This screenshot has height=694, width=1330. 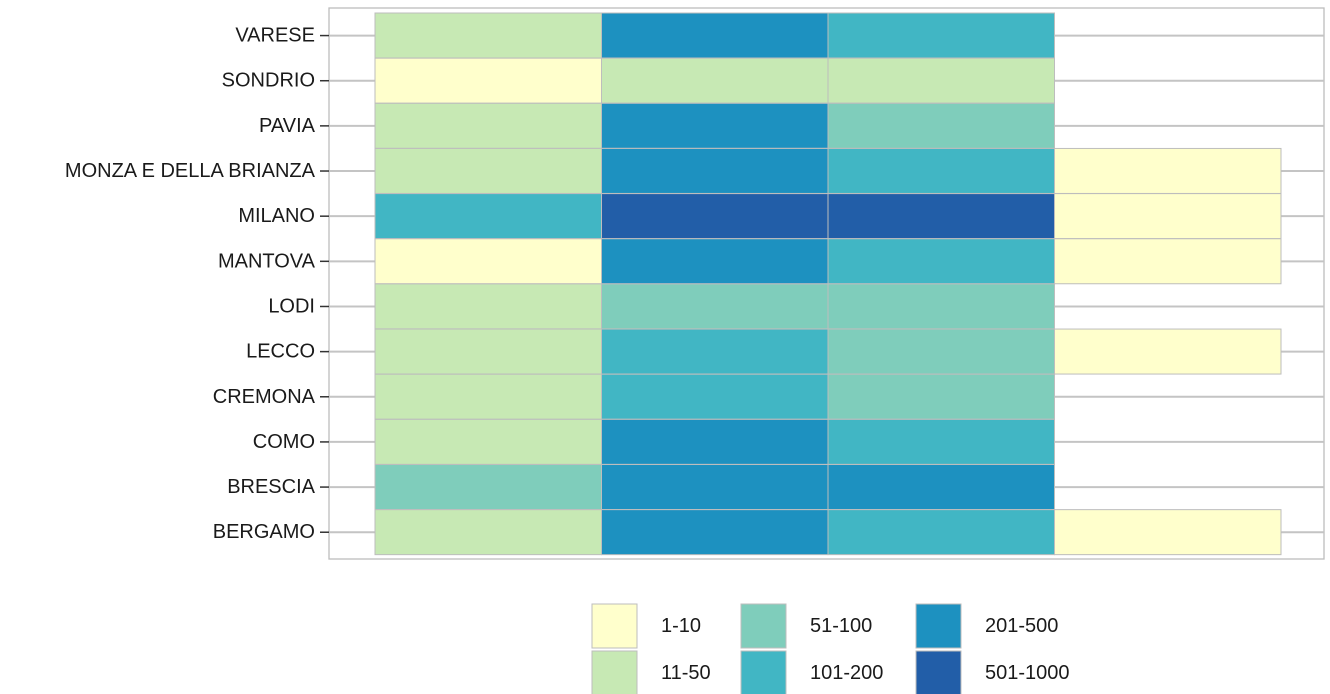 I want to click on heatmap-cell: LODI: 11-50, so click(x=488, y=306).